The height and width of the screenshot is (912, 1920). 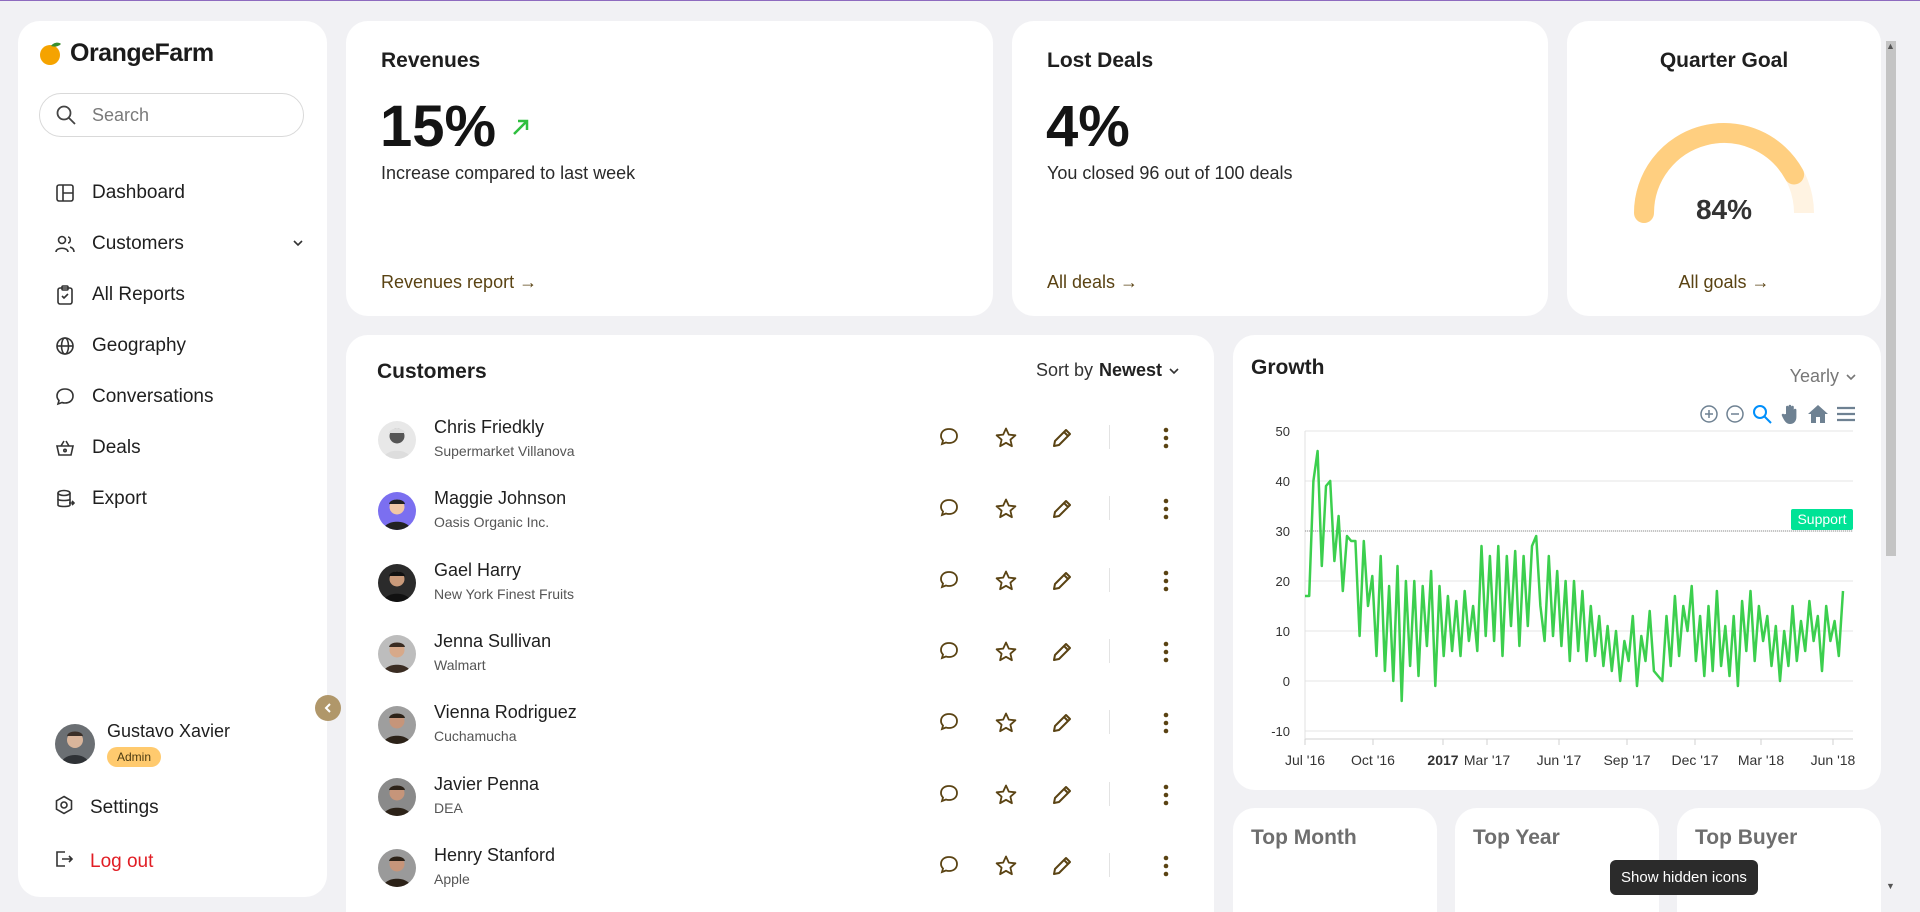 I want to click on scroll-down-arrow: ▼, so click(x=1890, y=886).